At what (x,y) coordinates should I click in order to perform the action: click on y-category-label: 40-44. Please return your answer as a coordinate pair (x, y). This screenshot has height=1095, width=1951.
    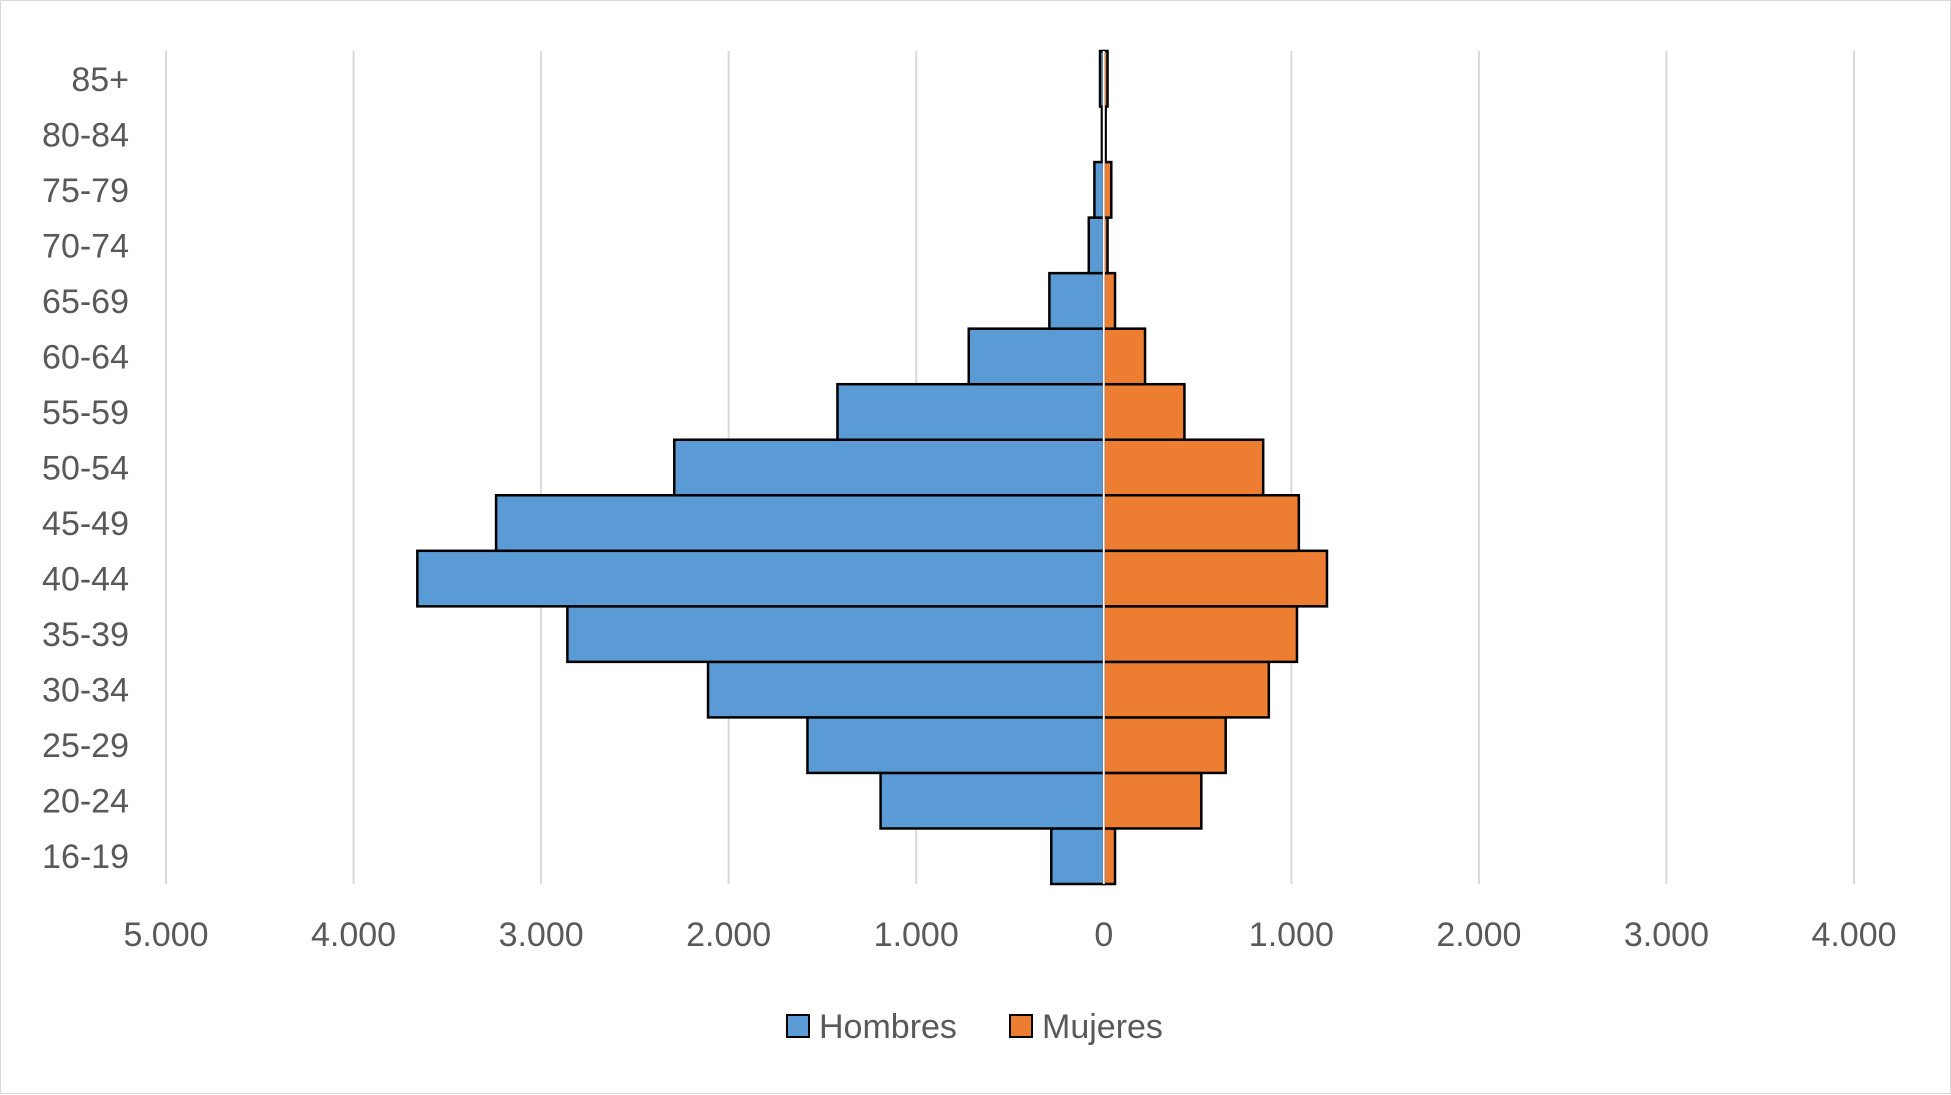
    Looking at the image, I should click on (85, 580).